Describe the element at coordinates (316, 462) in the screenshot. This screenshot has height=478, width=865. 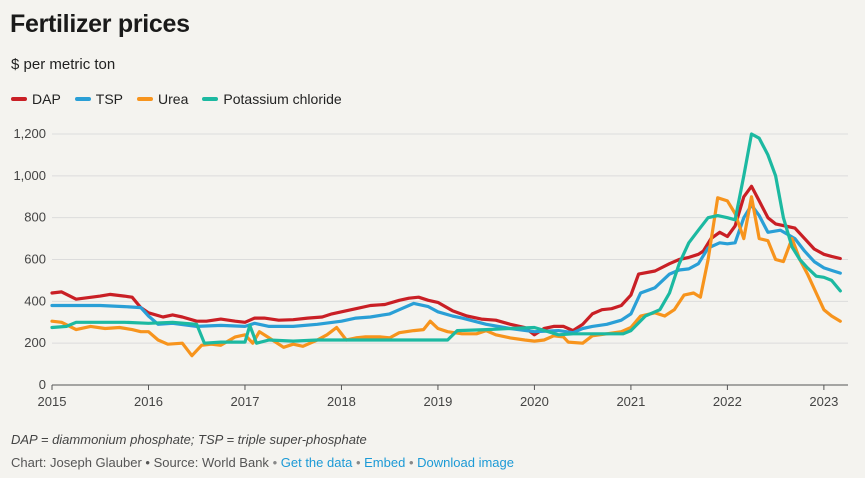
I see `get-data-link: Get the data` at that location.